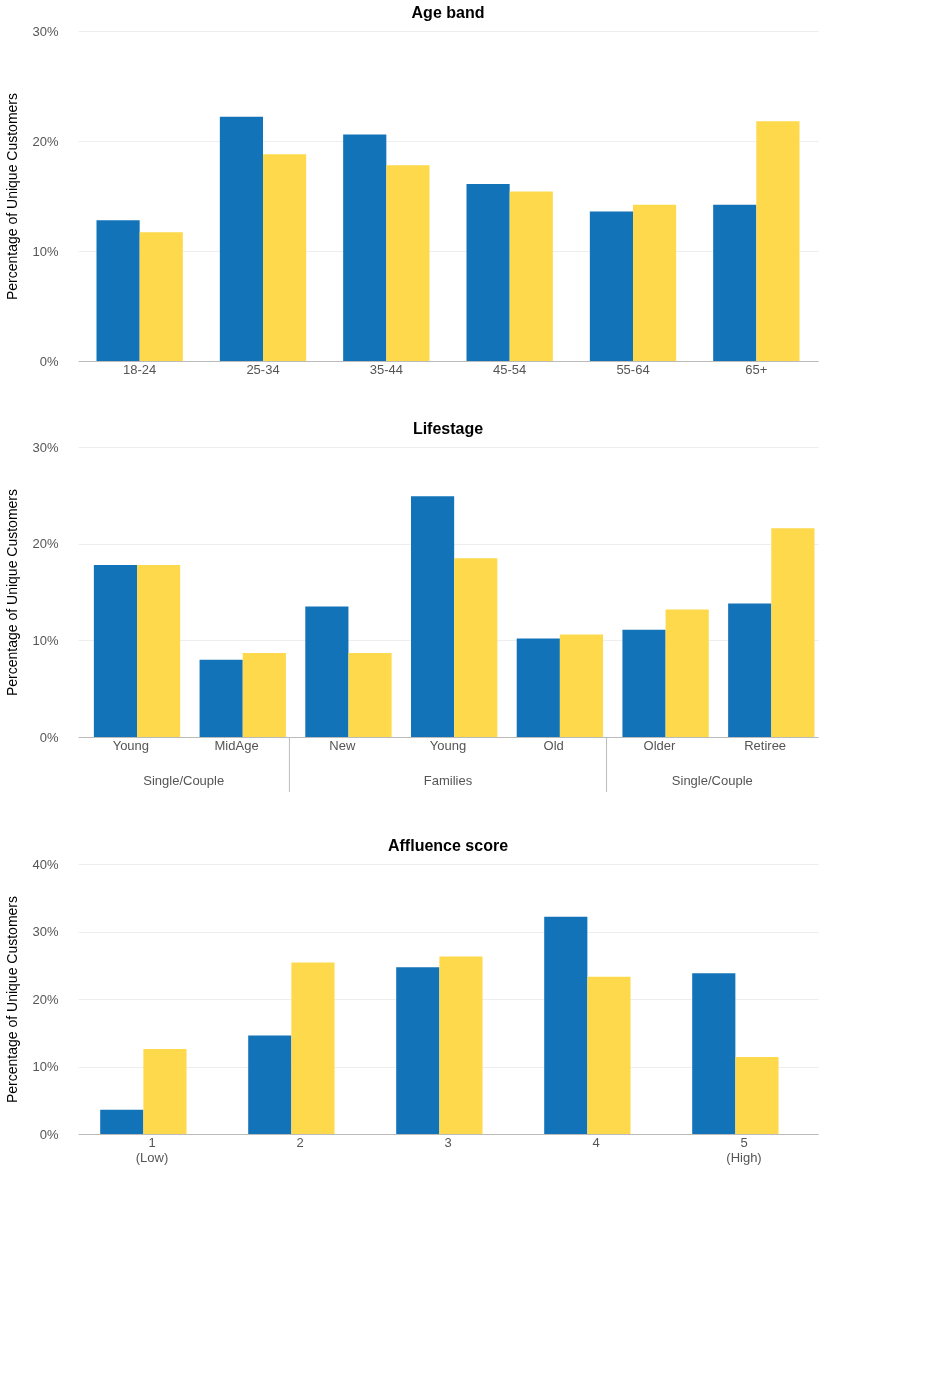 This screenshot has height=1387, width=928. What do you see at coordinates (448, 1142) in the screenshot?
I see `x-tick-label: 3` at bounding box center [448, 1142].